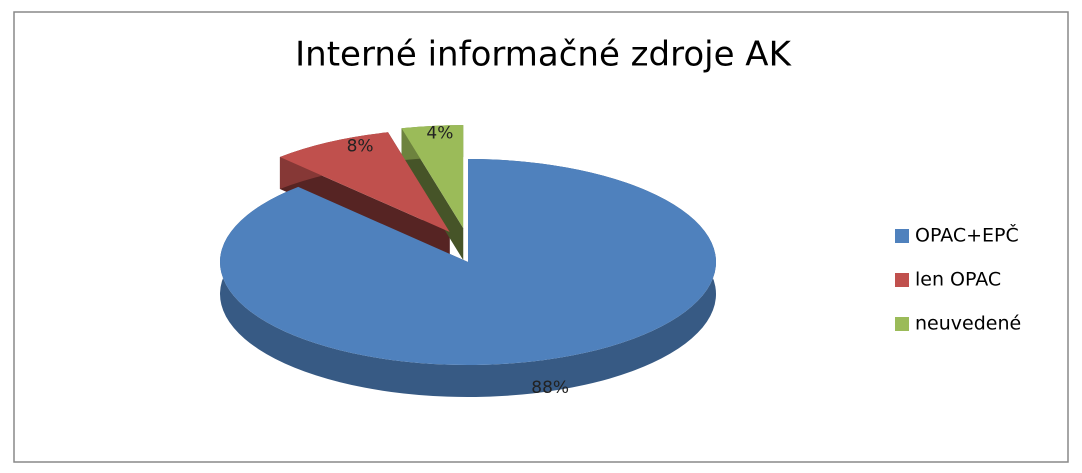 The image size is (1082, 473). I want to click on chart-title: Interné informačné zdroje AK, so click(543, 55).